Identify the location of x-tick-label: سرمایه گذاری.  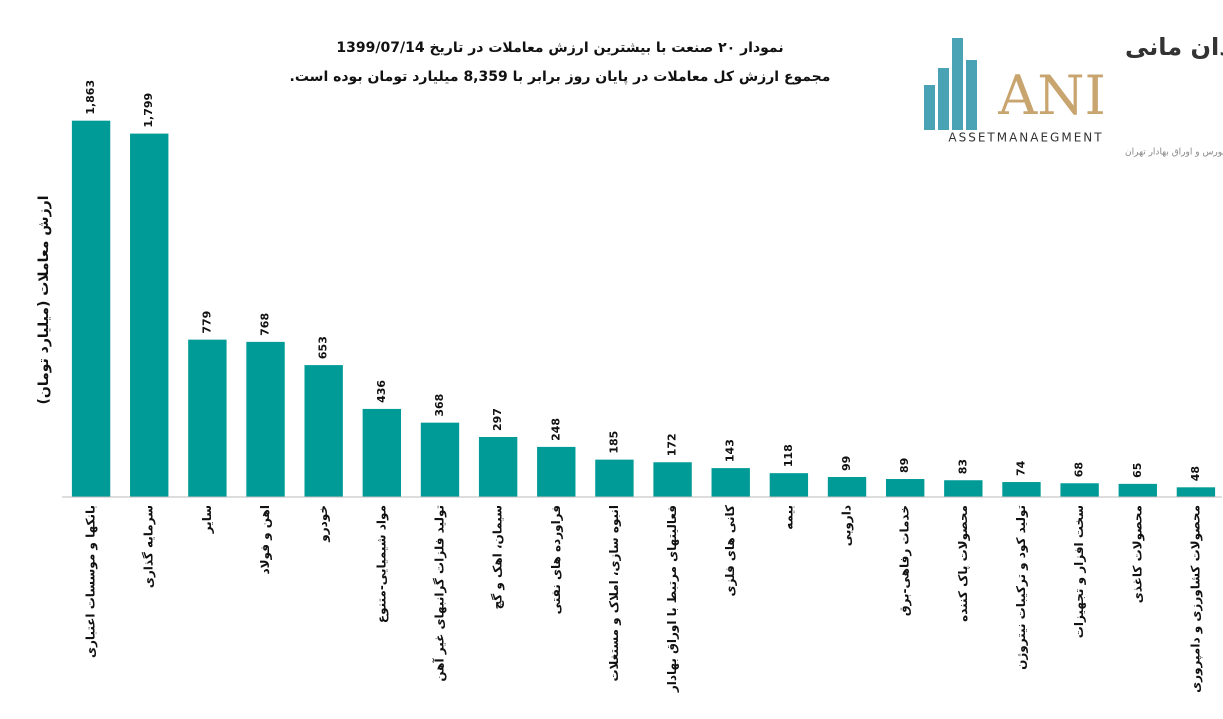
(149, 546).